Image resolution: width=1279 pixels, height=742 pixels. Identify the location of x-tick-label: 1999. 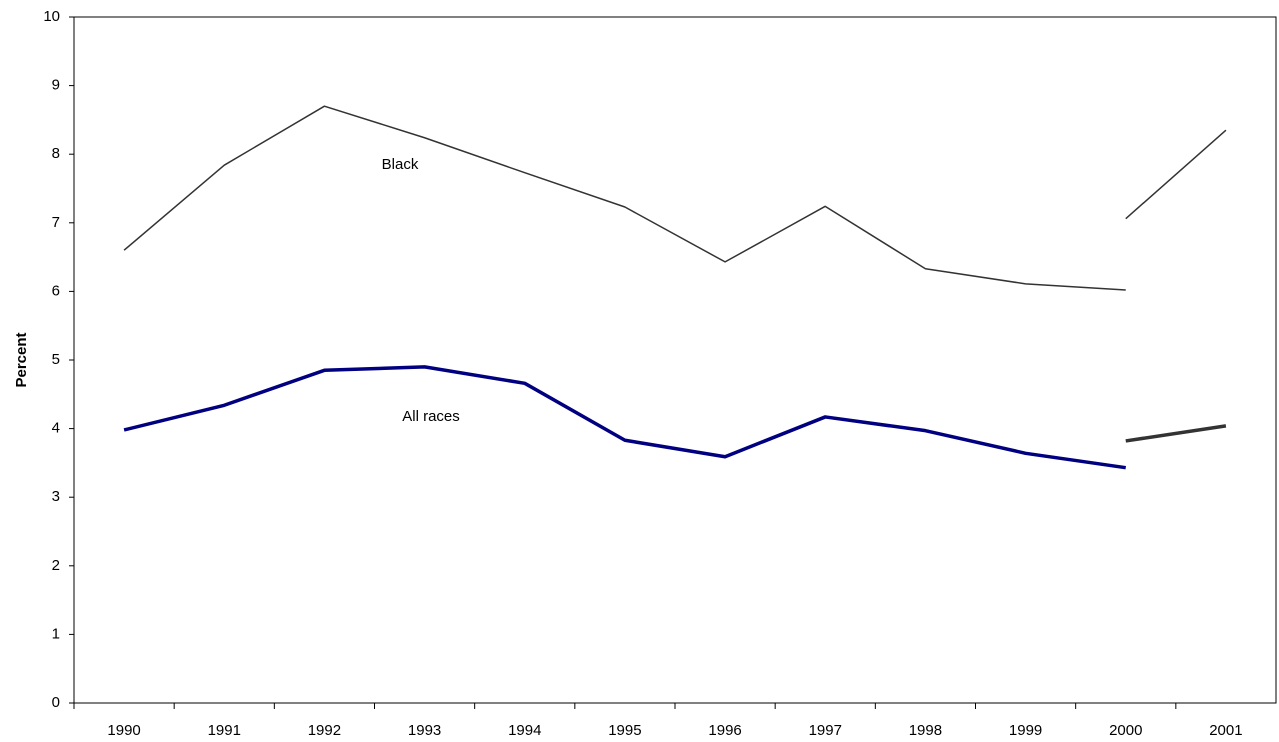
(1025, 730).